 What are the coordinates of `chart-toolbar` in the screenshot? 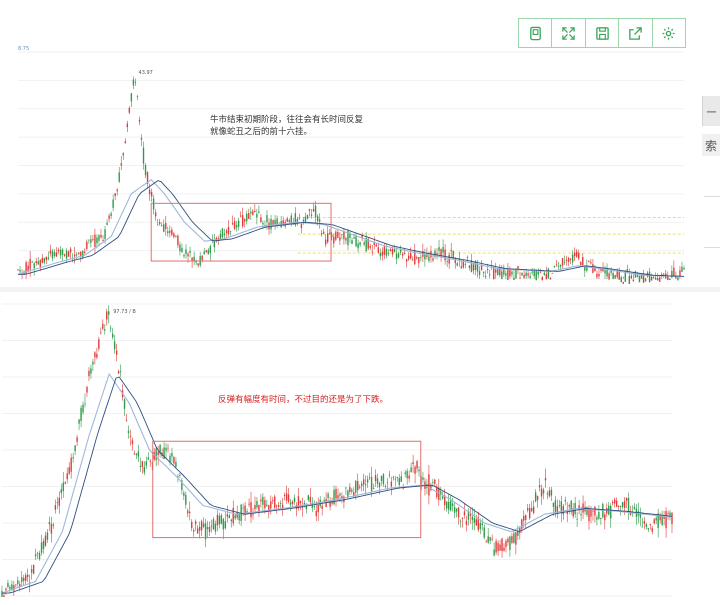 It's located at (602, 33).